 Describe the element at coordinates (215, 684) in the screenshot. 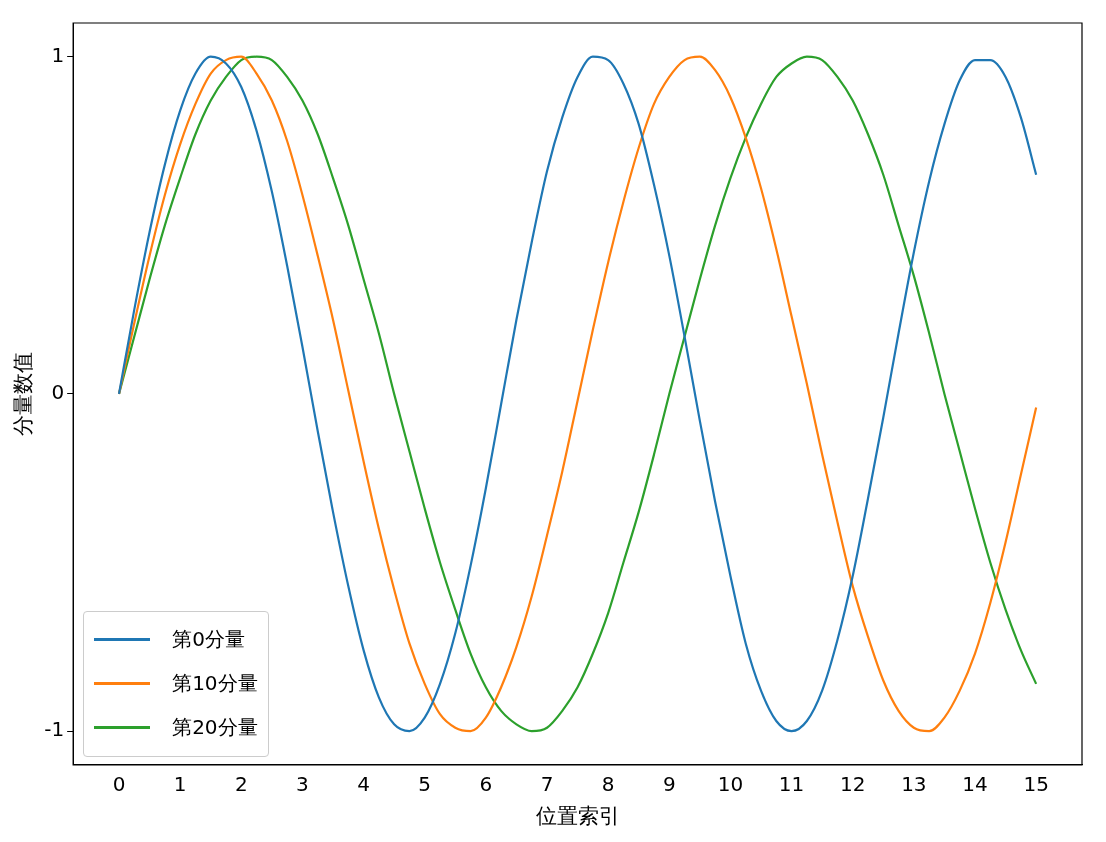

I see `legend-label: 第10分量` at that location.